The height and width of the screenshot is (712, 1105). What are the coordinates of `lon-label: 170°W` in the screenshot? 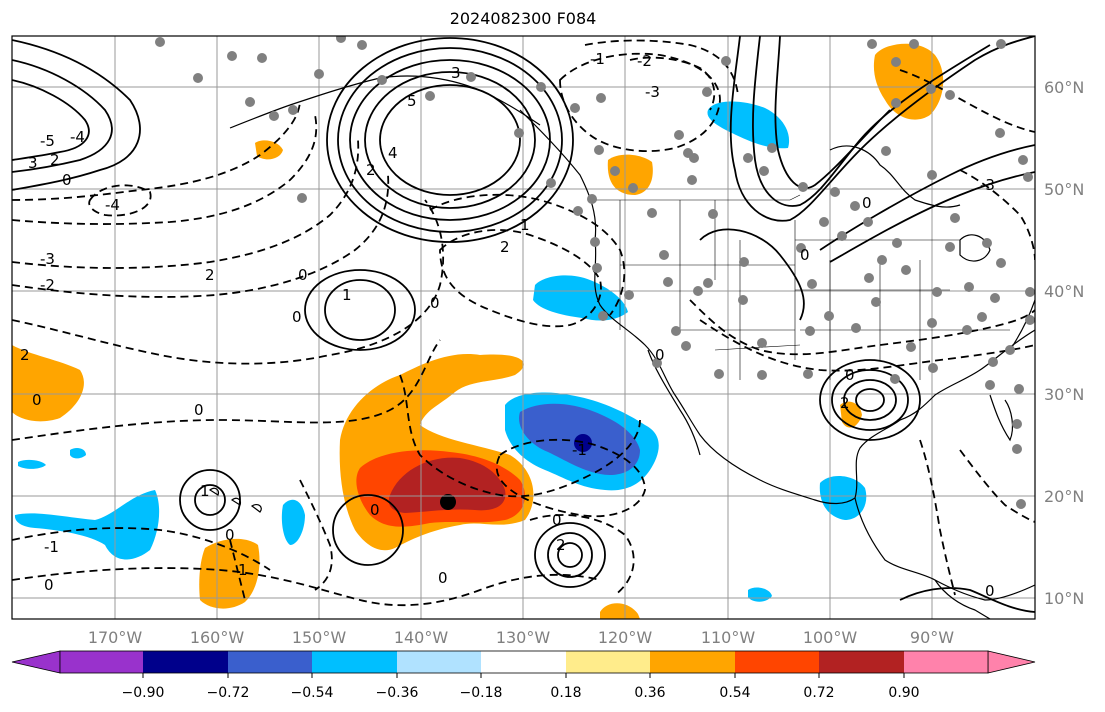 It's located at (115, 637).